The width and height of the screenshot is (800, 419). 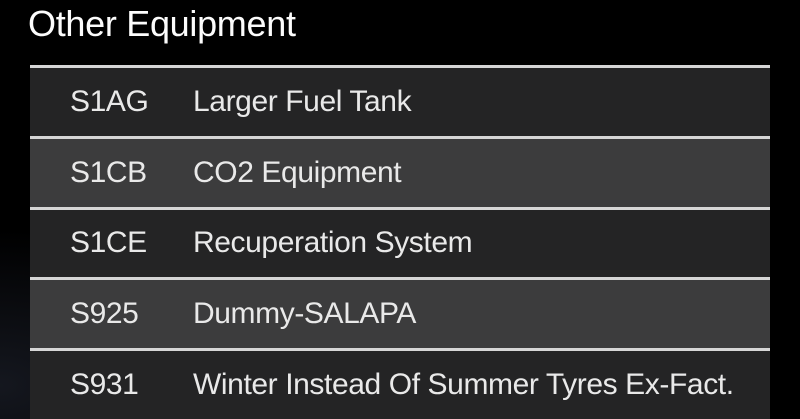 What do you see at coordinates (162, 23) in the screenshot?
I see `page-title: Other Equipment` at bounding box center [162, 23].